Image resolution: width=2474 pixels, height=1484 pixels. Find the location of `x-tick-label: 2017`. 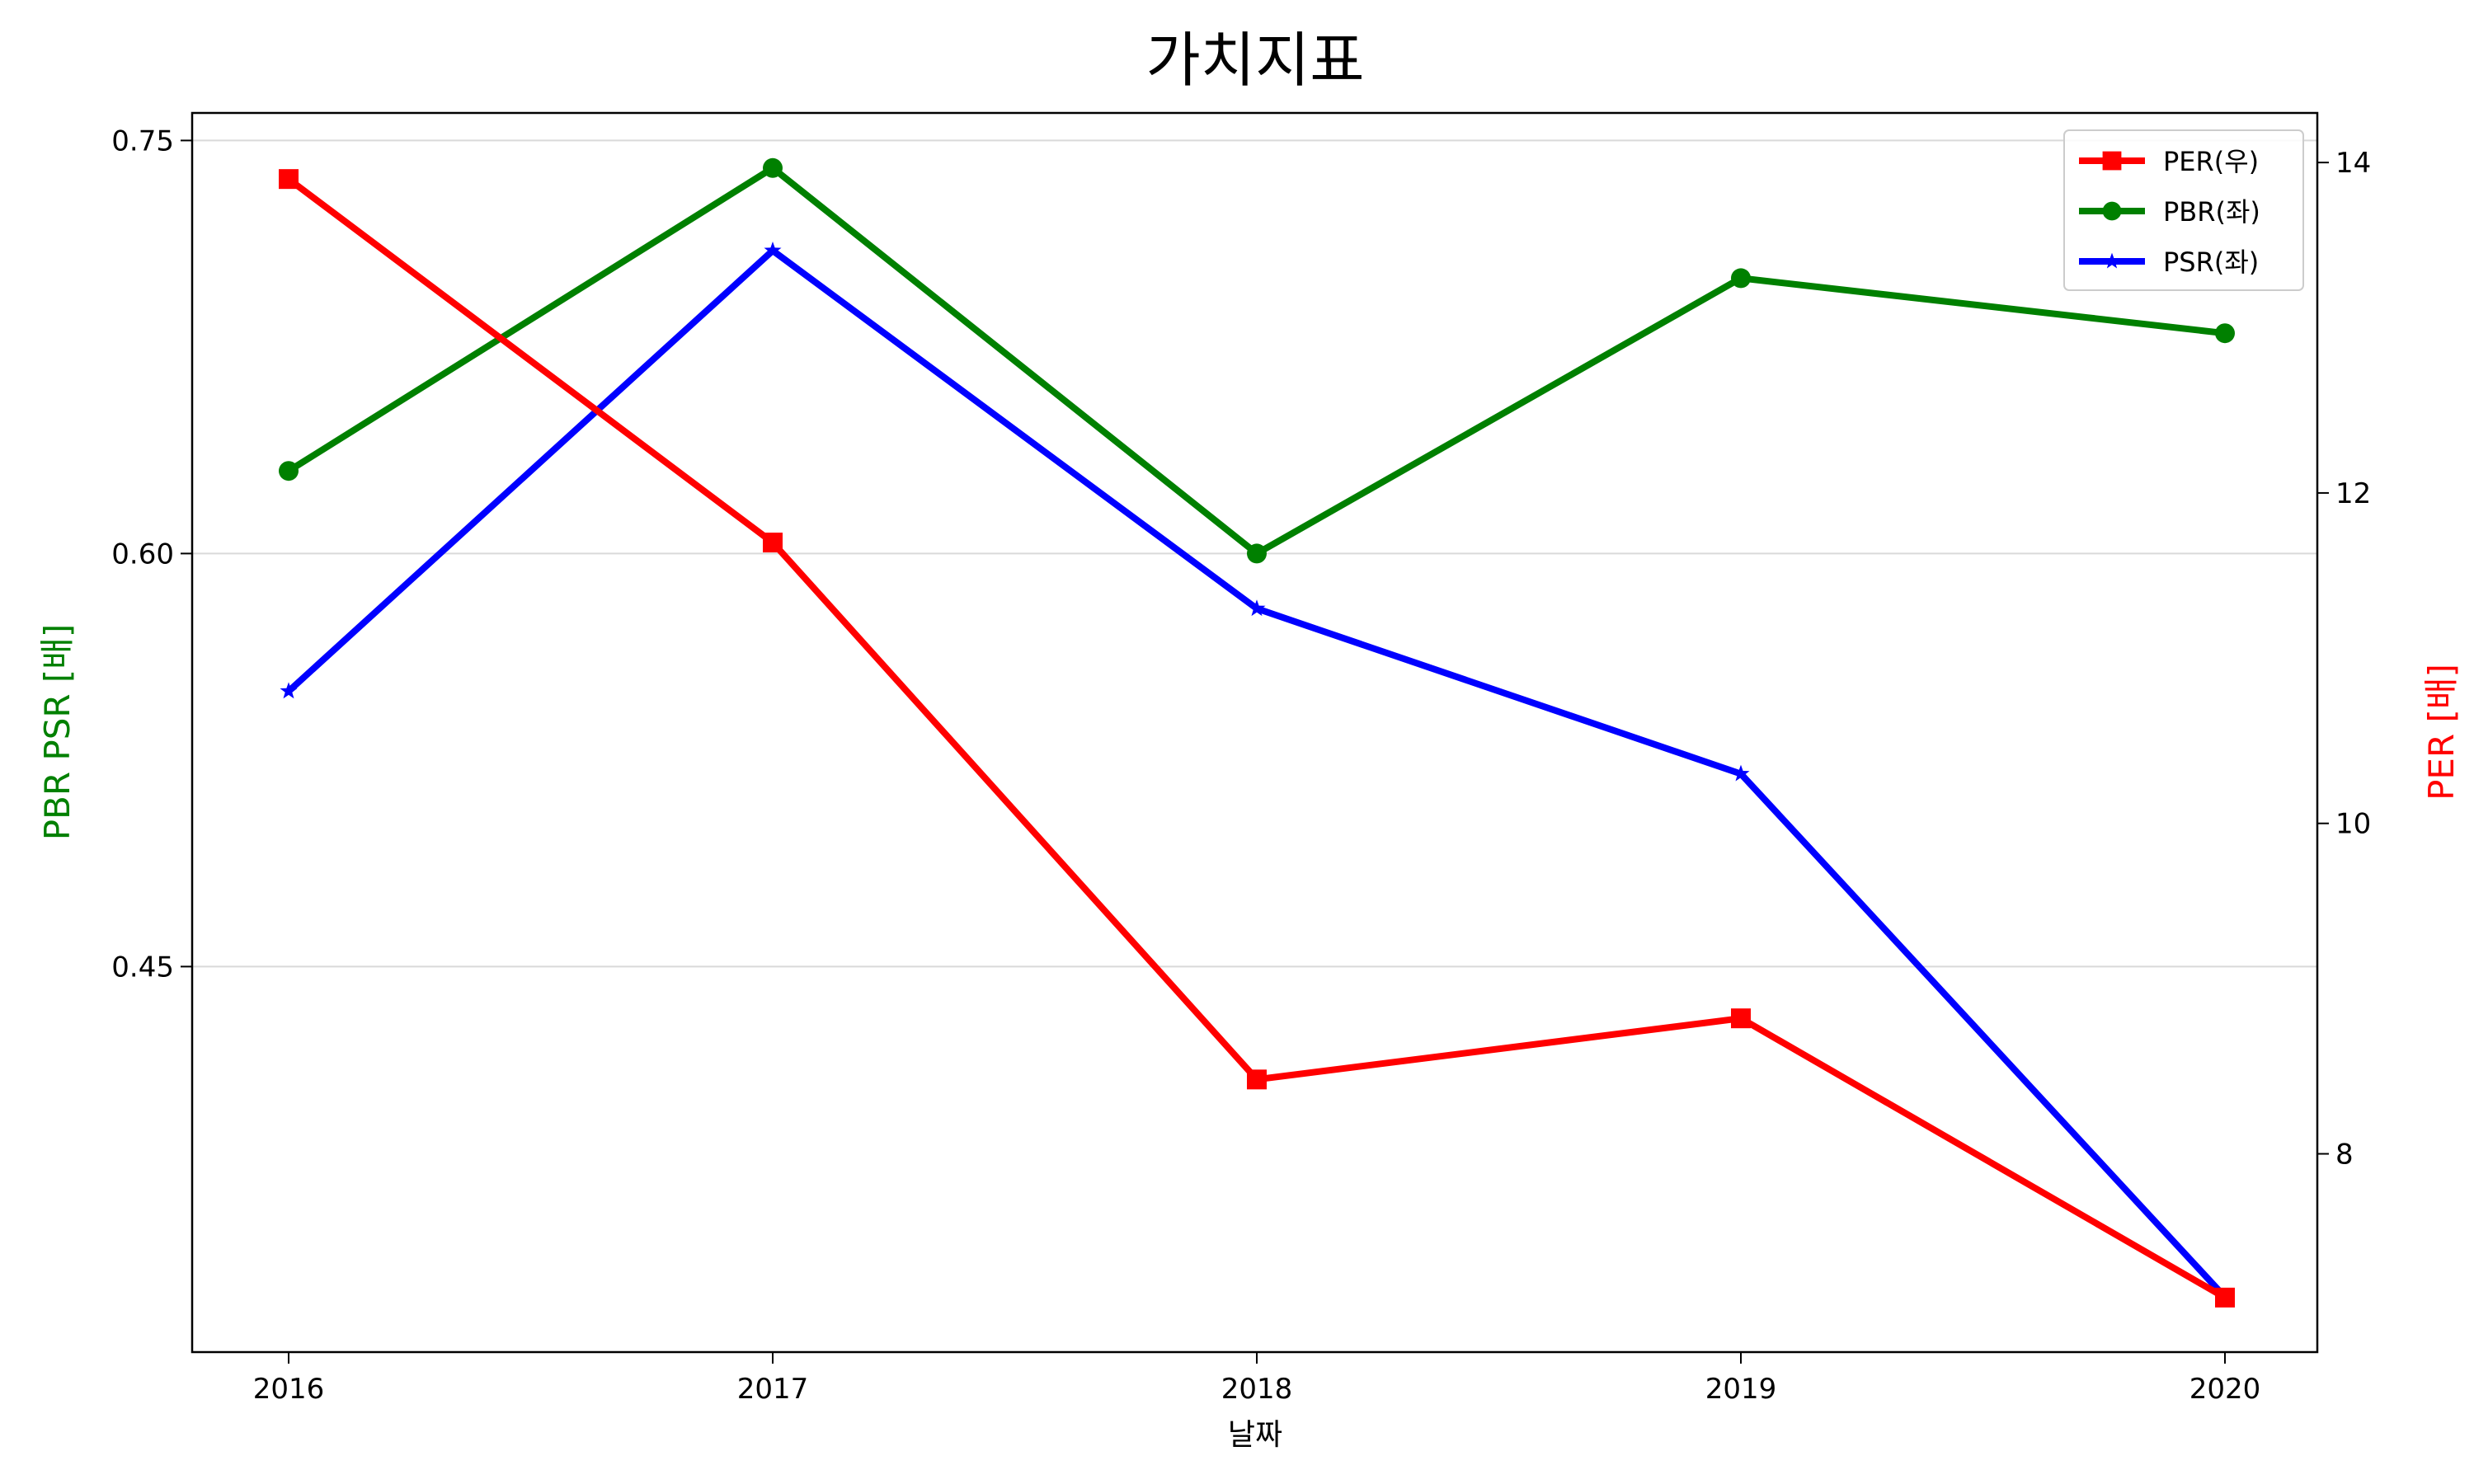

x-tick-label: 2017 is located at coordinates (773, 1389).